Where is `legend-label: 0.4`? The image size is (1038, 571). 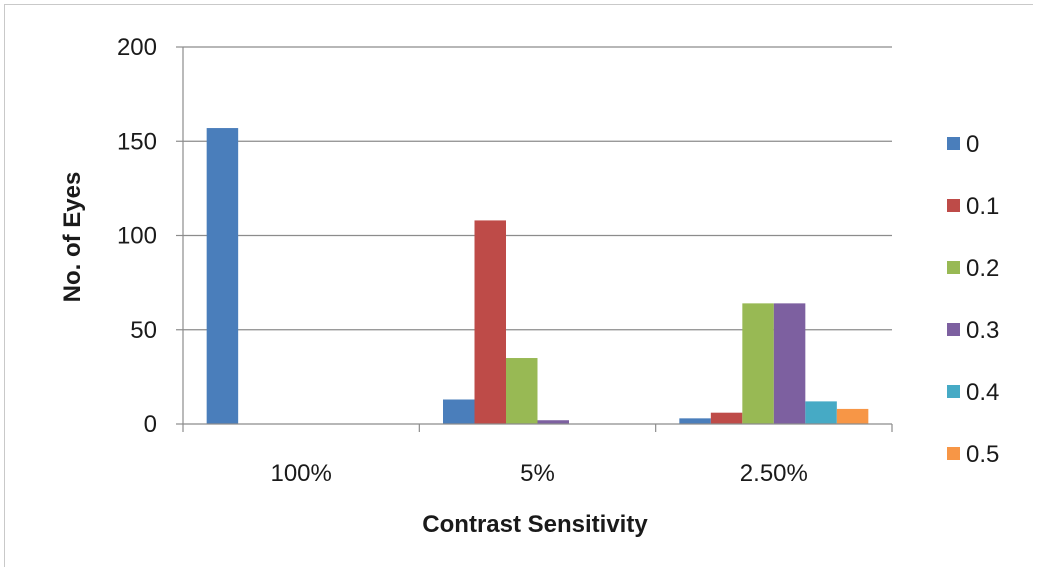 legend-label: 0.4 is located at coordinates (982, 392).